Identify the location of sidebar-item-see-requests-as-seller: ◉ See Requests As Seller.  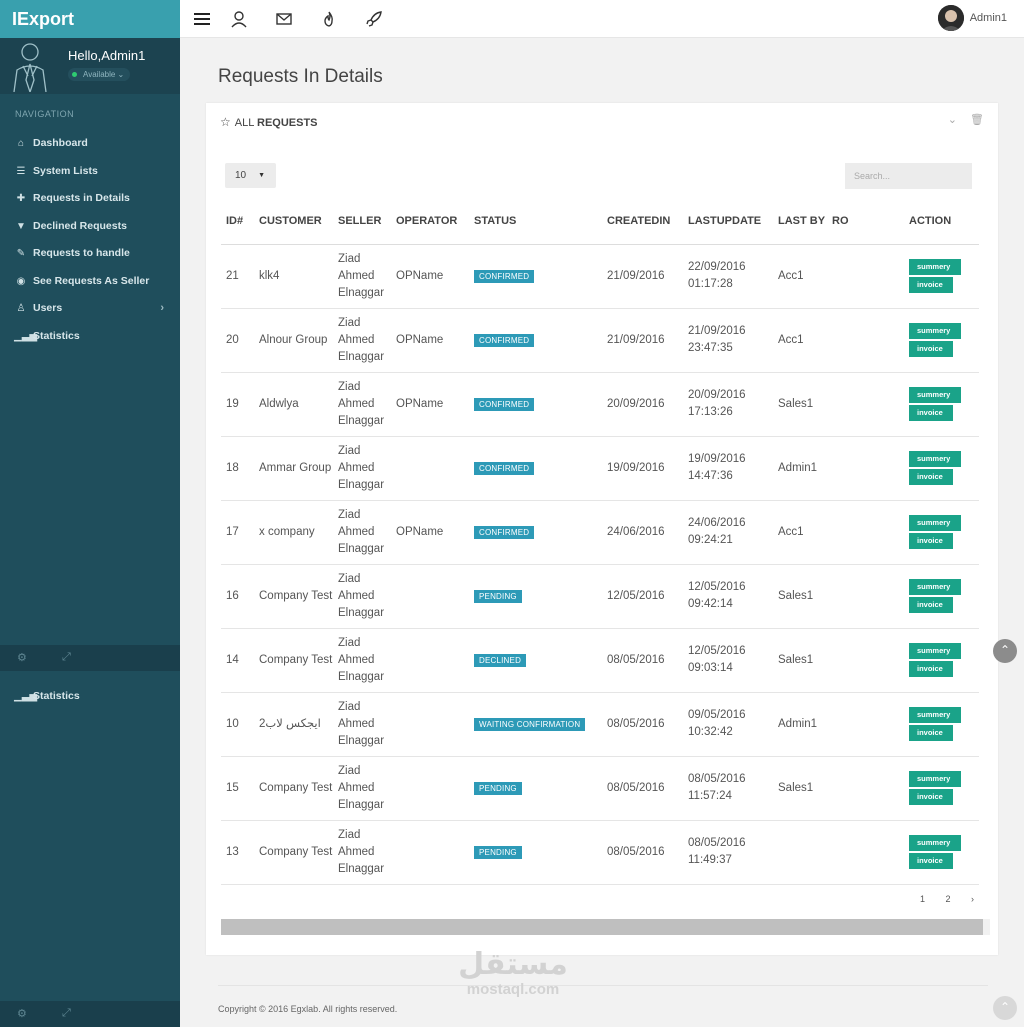
(90, 285).